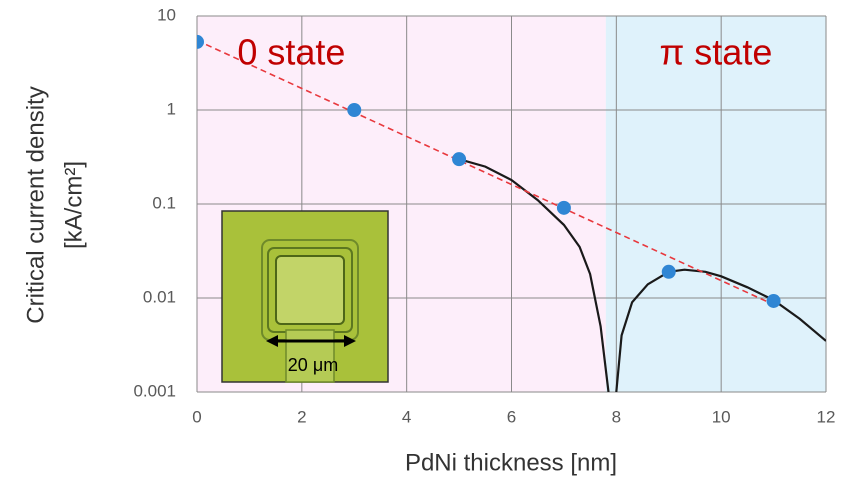  Describe the element at coordinates (159, 296) in the screenshot. I see `y-tick-label: 0.01` at that location.